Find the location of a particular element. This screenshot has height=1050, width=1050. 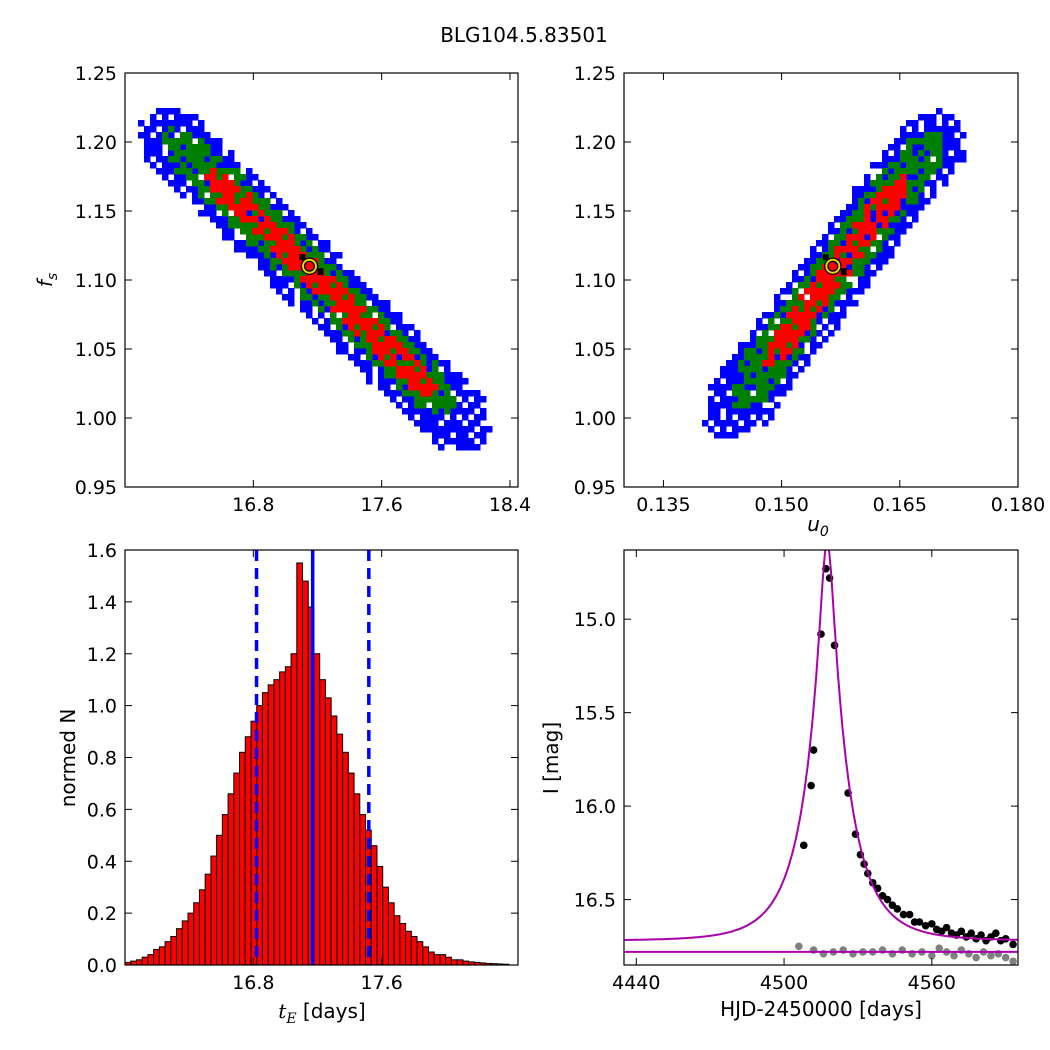

hist-ytick-label: 0.8 is located at coordinates (102, 759).